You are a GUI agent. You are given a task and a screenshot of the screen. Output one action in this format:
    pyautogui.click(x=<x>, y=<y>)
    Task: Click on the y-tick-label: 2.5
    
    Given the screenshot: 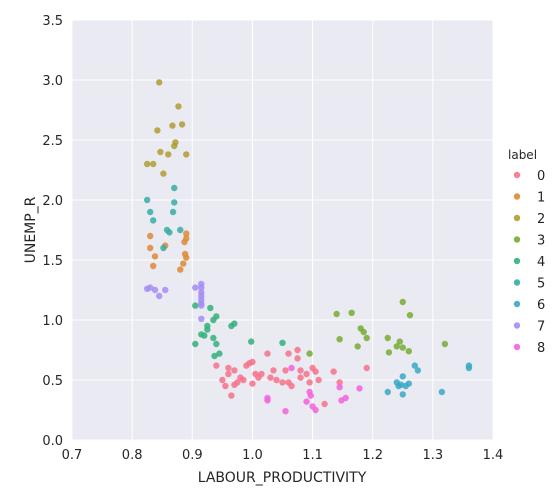 What is the action you would take?
    pyautogui.click(x=52, y=141)
    